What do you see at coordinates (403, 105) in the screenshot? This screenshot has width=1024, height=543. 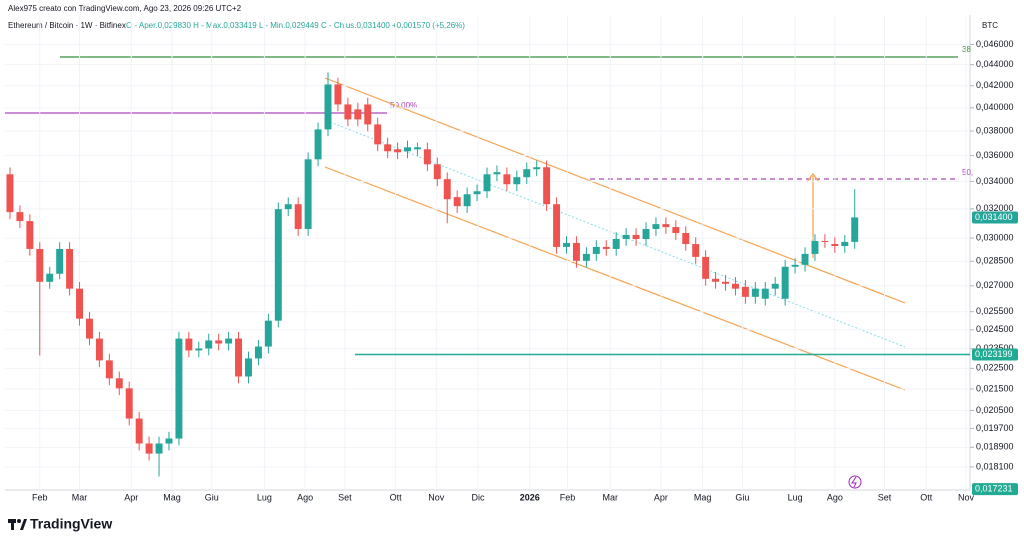 I see `fib-label: 50,00%` at bounding box center [403, 105].